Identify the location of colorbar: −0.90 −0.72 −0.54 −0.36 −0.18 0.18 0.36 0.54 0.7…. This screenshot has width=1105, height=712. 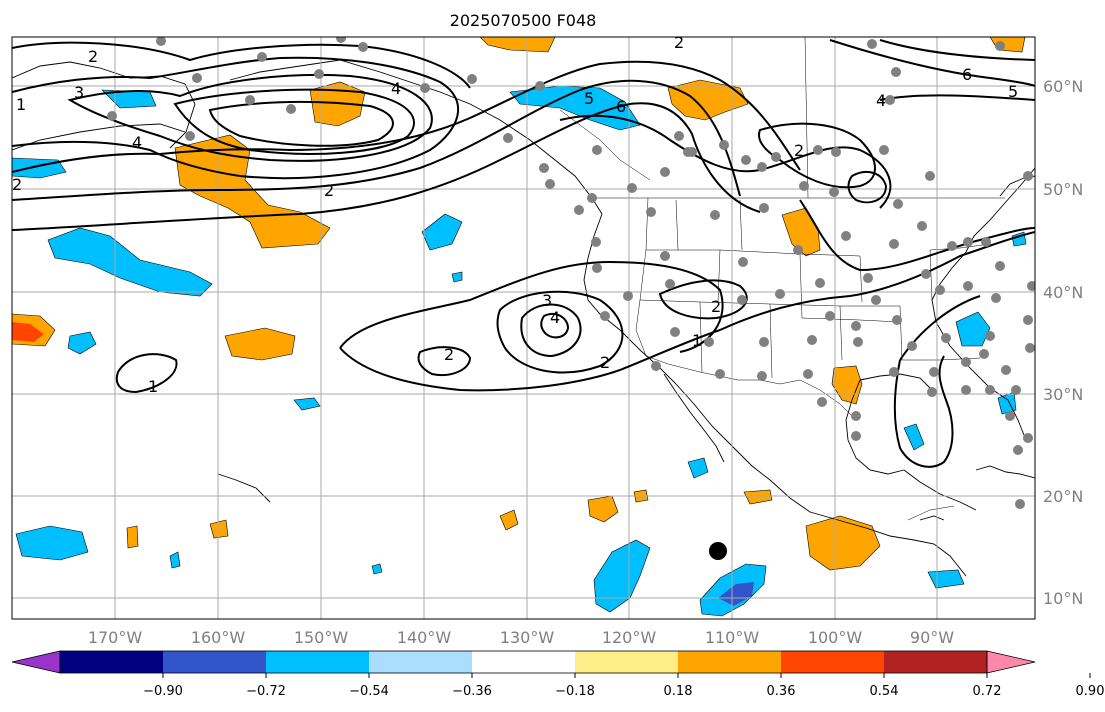
(557, 674).